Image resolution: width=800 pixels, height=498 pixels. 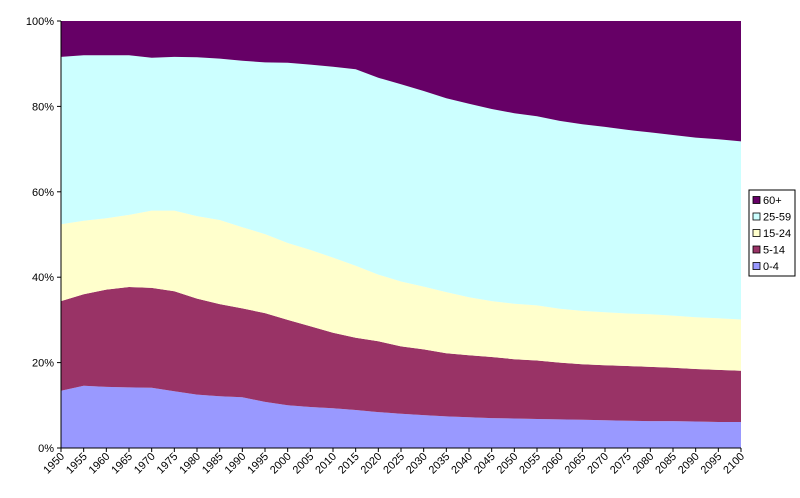 What do you see at coordinates (774, 251) in the screenshot?
I see `legend-label-5-14: 5-14` at bounding box center [774, 251].